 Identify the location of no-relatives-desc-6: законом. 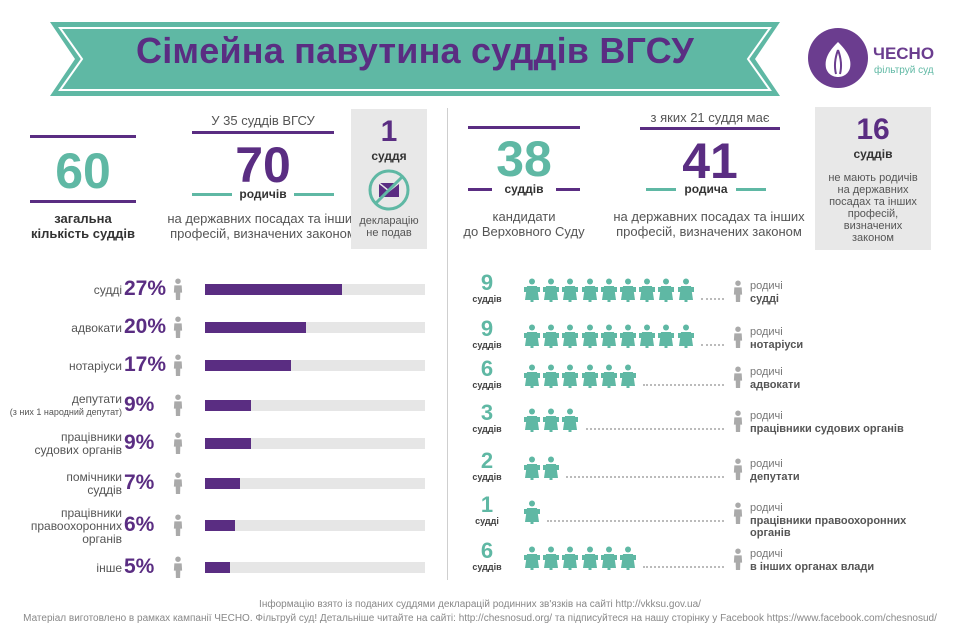
(873, 238).